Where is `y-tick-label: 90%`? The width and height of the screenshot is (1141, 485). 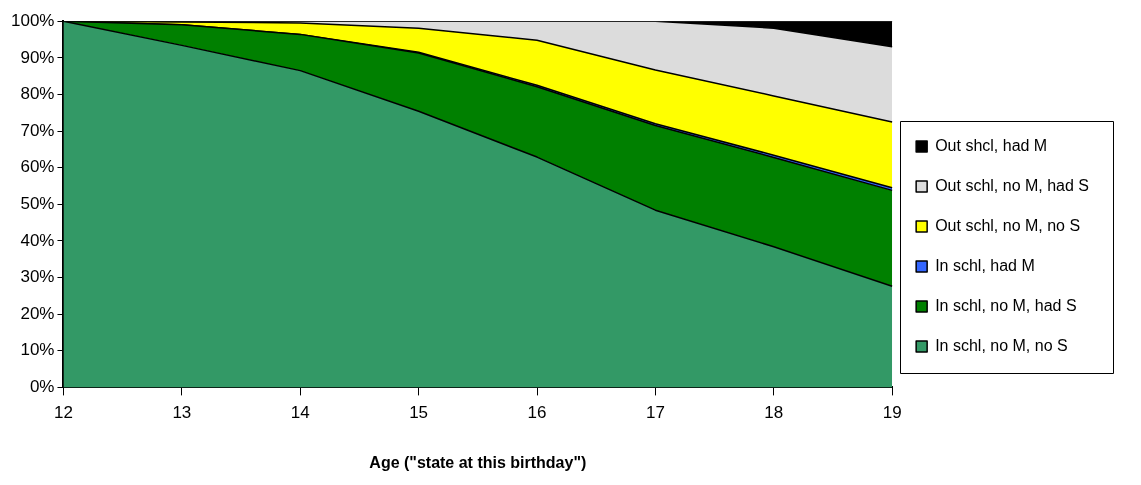 y-tick-label: 90% is located at coordinates (37, 57).